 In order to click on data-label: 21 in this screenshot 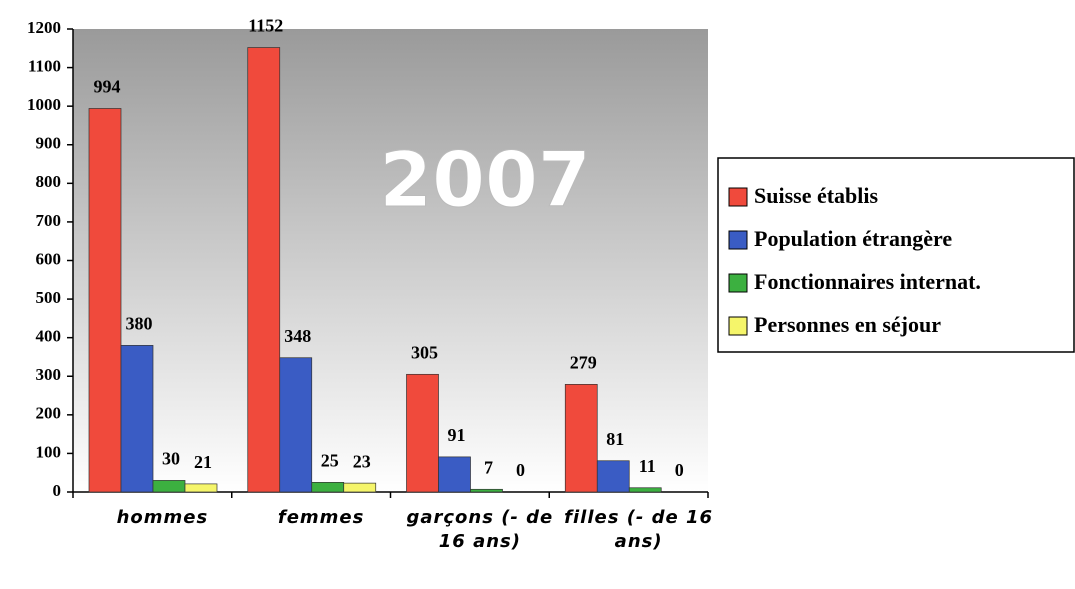, I will do `click(203, 462)`.